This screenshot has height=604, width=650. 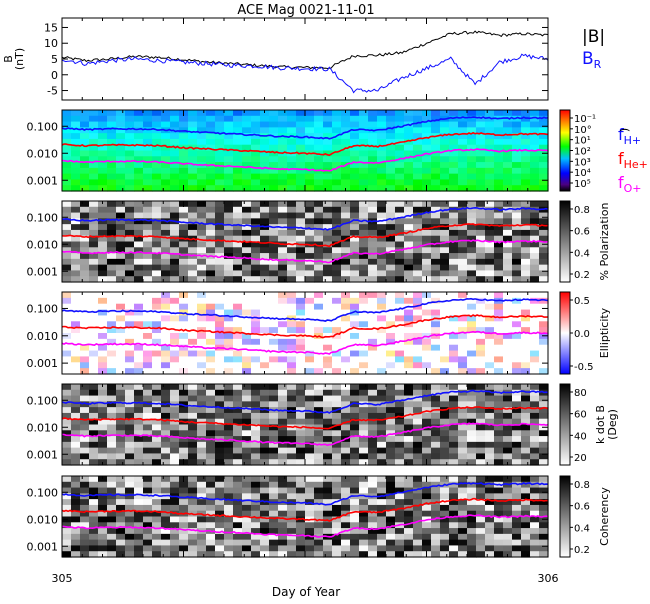 I want to click on colorbar-tick-label: 0.4, so click(x=582, y=253).